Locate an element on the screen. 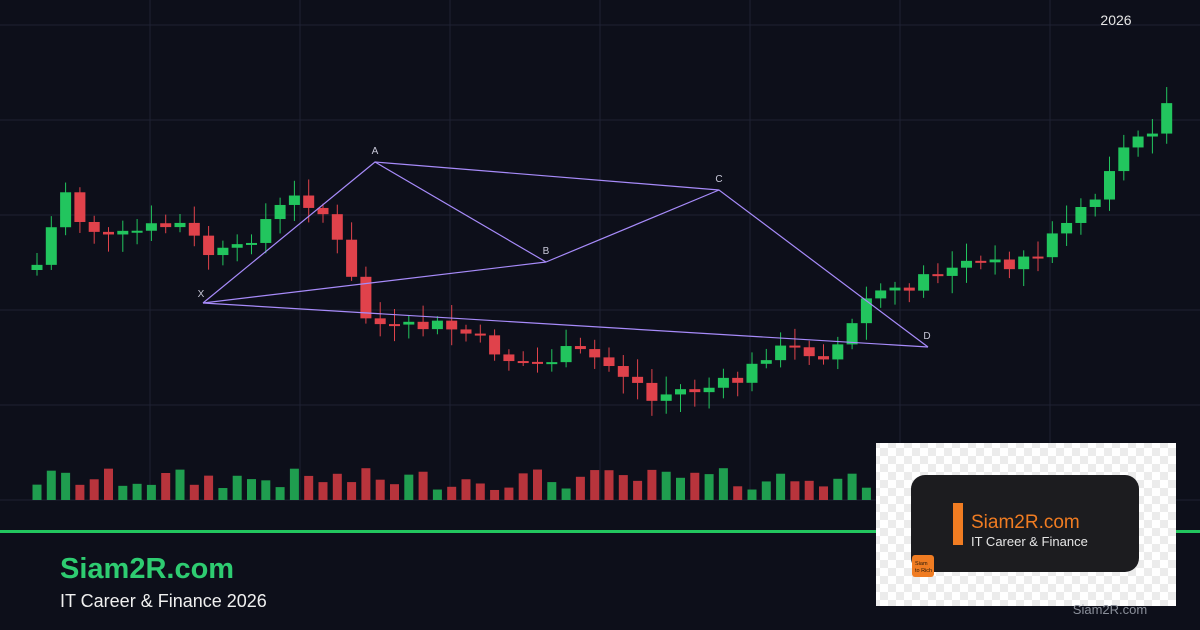 This screenshot has width=1200, height=630. divider is located at coordinates (600, 531).